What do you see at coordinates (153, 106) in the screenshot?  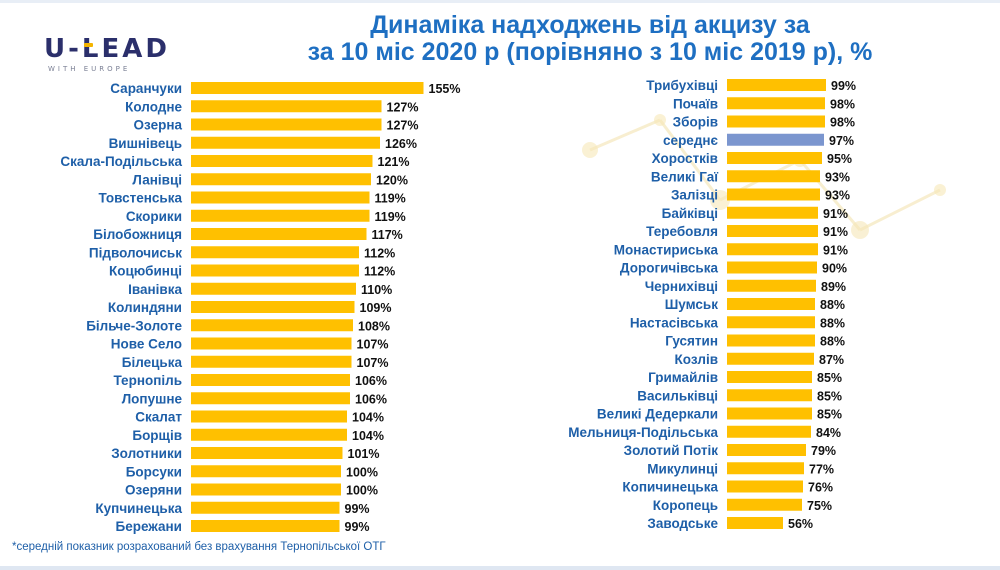 I see `category-label: Колодне` at bounding box center [153, 106].